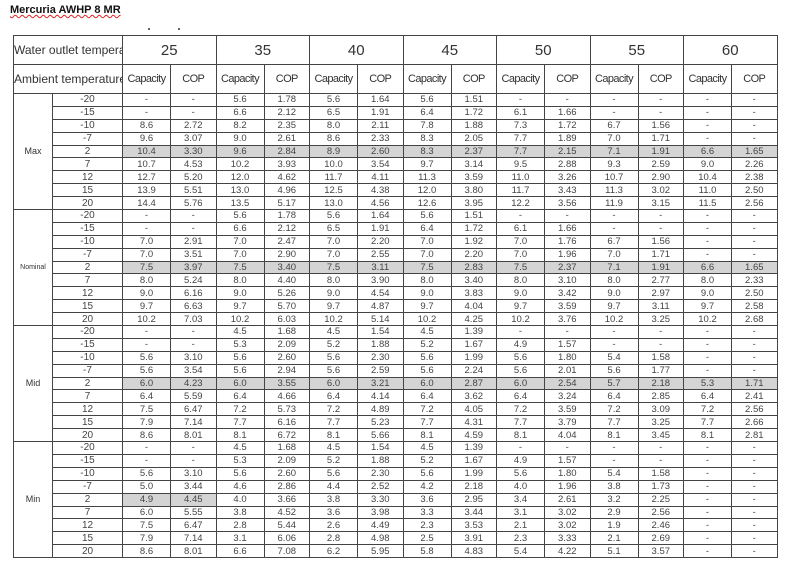 The height and width of the screenshot is (573, 800). Describe the element at coordinates (427, 203) in the screenshot. I see `capacity-cell: 12.6` at that location.